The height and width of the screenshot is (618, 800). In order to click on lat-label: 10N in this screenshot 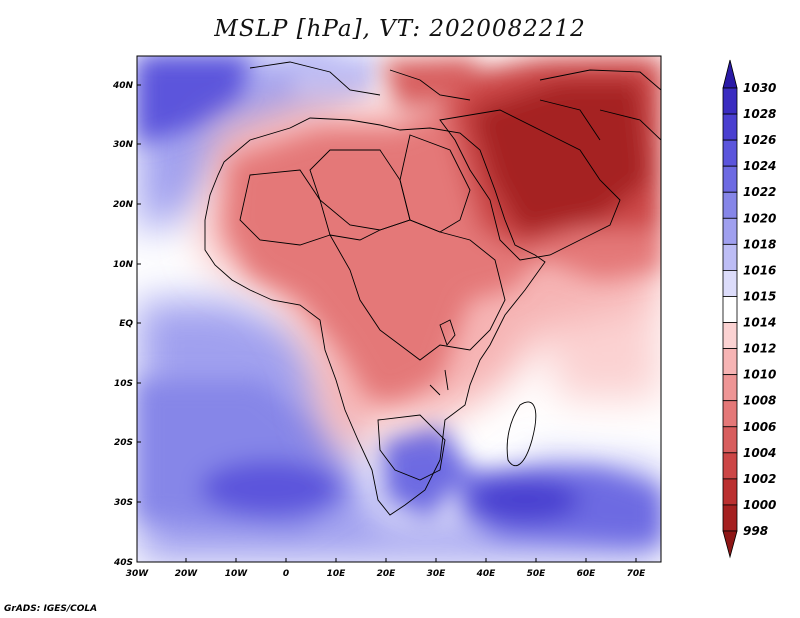, I will do `click(123, 265)`.